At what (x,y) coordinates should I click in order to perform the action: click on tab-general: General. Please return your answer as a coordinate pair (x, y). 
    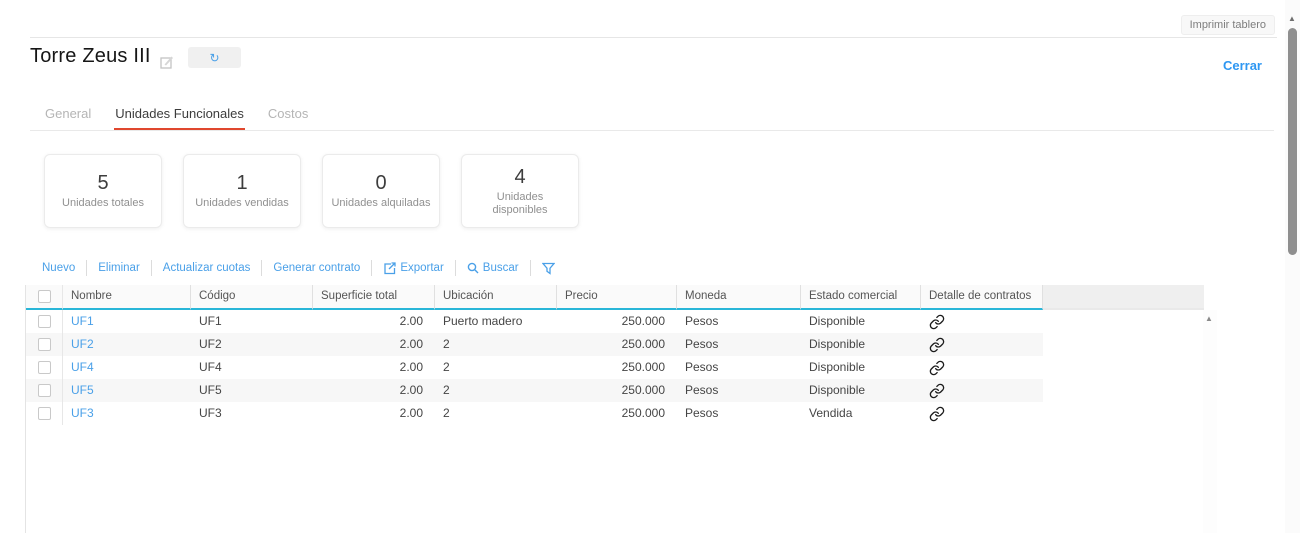
    Looking at the image, I should click on (68, 113).